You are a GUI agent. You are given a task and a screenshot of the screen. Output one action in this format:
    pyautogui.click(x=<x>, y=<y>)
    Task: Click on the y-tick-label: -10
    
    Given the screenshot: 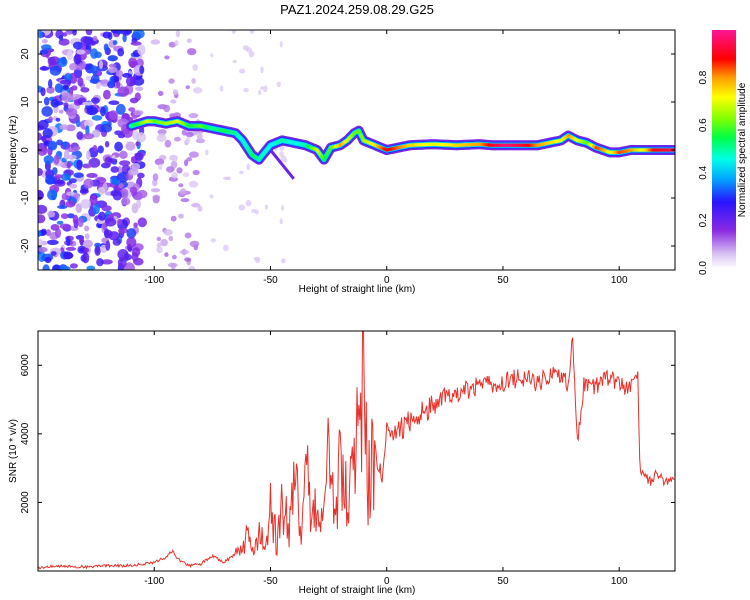 What is the action you would take?
    pyautogui.click(x=25, y=197)
    